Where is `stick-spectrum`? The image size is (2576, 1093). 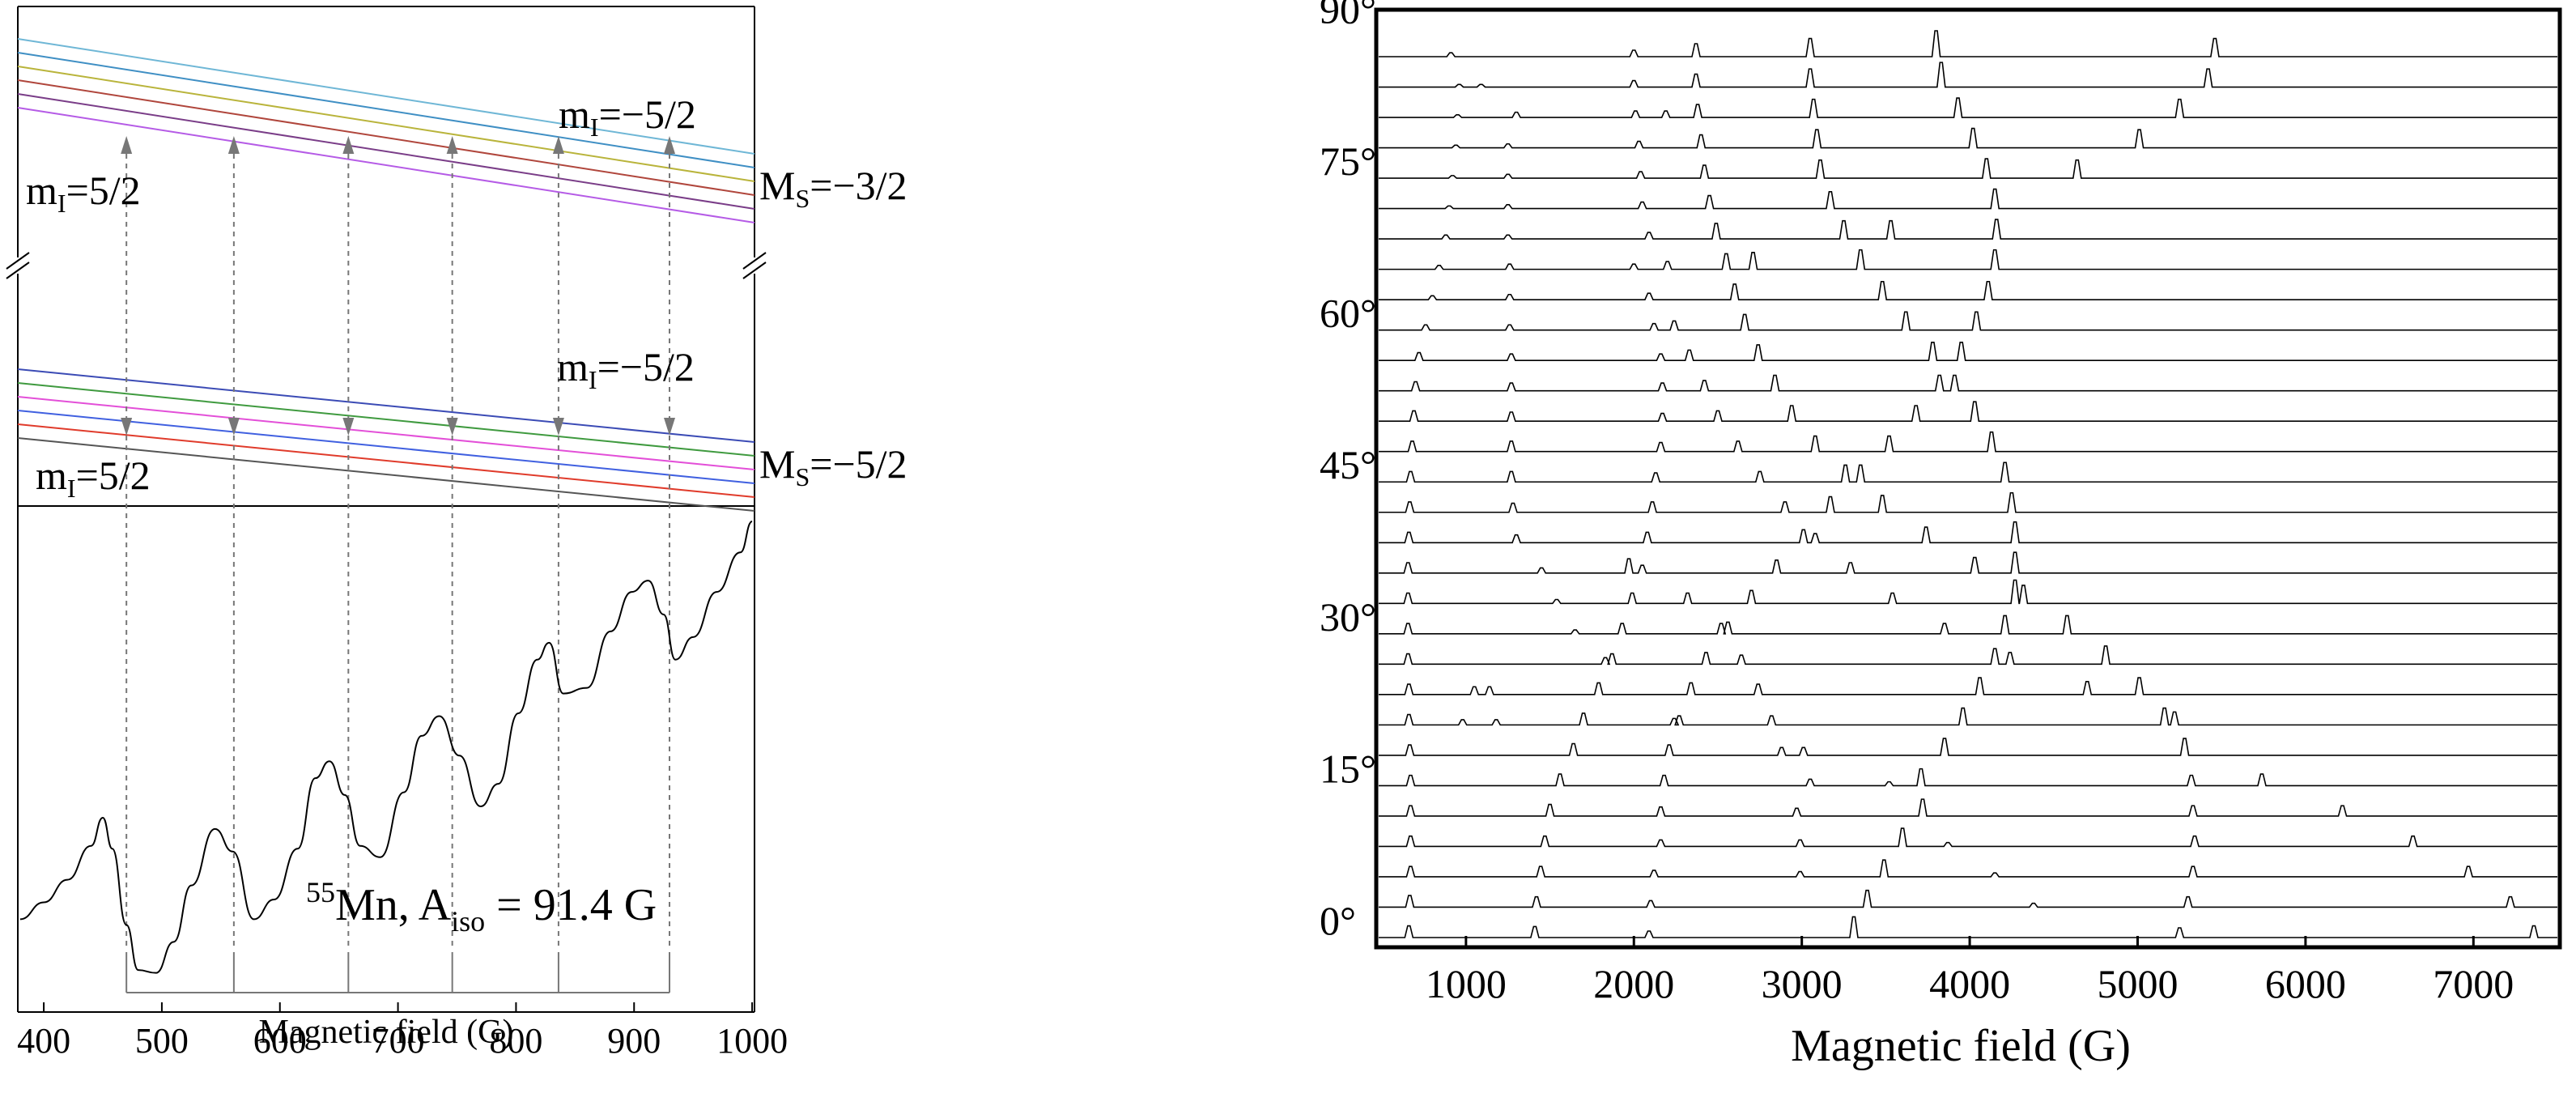 stick-spectrum is located at coordinates (397, 972).